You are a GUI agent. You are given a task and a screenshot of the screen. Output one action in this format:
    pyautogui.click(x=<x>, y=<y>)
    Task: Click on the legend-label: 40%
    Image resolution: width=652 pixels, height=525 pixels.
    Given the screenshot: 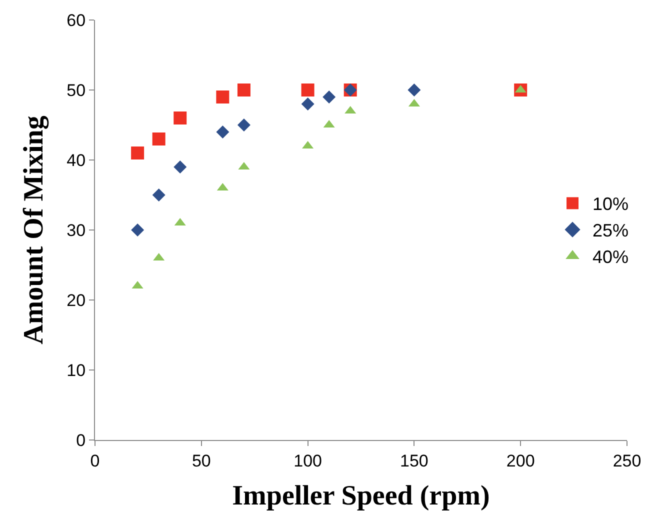 What is the action you would take?
    pyautogui.click(x=610, y=257)
    